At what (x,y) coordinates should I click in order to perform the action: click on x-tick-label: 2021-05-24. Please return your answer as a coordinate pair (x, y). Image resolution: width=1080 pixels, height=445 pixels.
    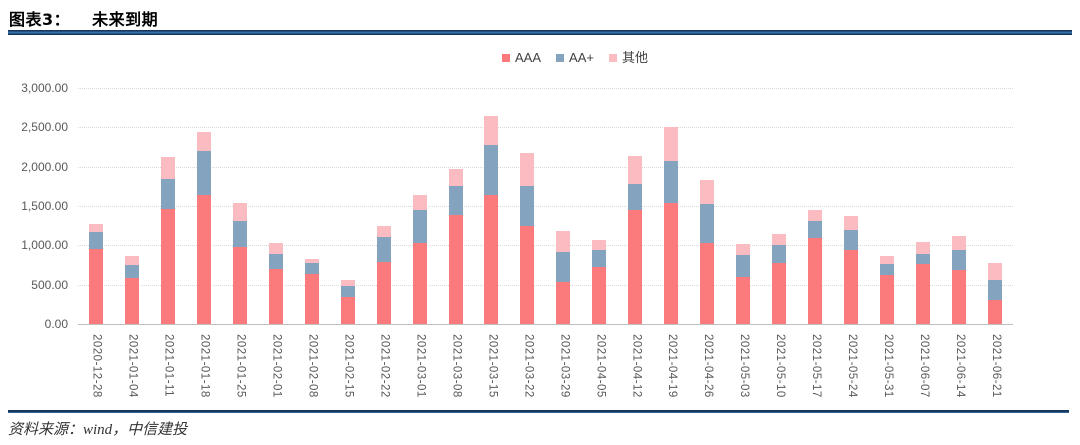
    Looking at the image, I should click on (852, 366).